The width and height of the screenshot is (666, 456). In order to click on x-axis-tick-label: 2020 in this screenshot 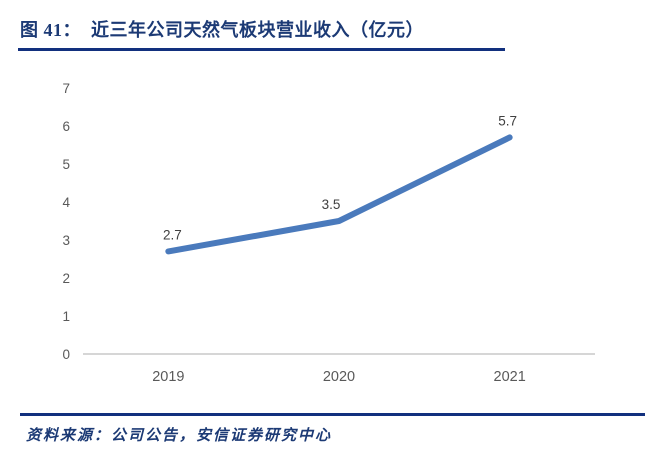, I will do `click(339, 377)`.